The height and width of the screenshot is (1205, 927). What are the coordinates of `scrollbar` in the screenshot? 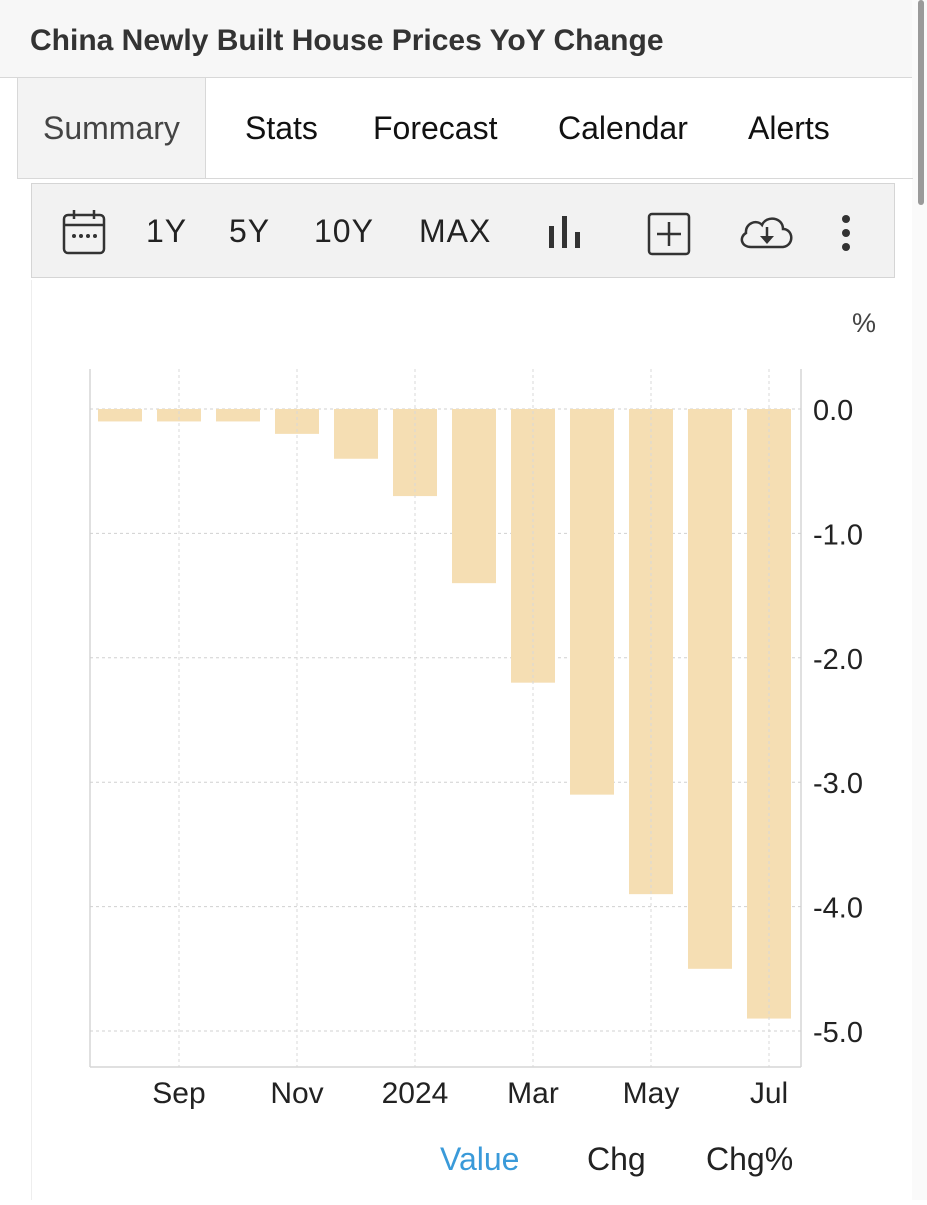 It's located at (919, 600).